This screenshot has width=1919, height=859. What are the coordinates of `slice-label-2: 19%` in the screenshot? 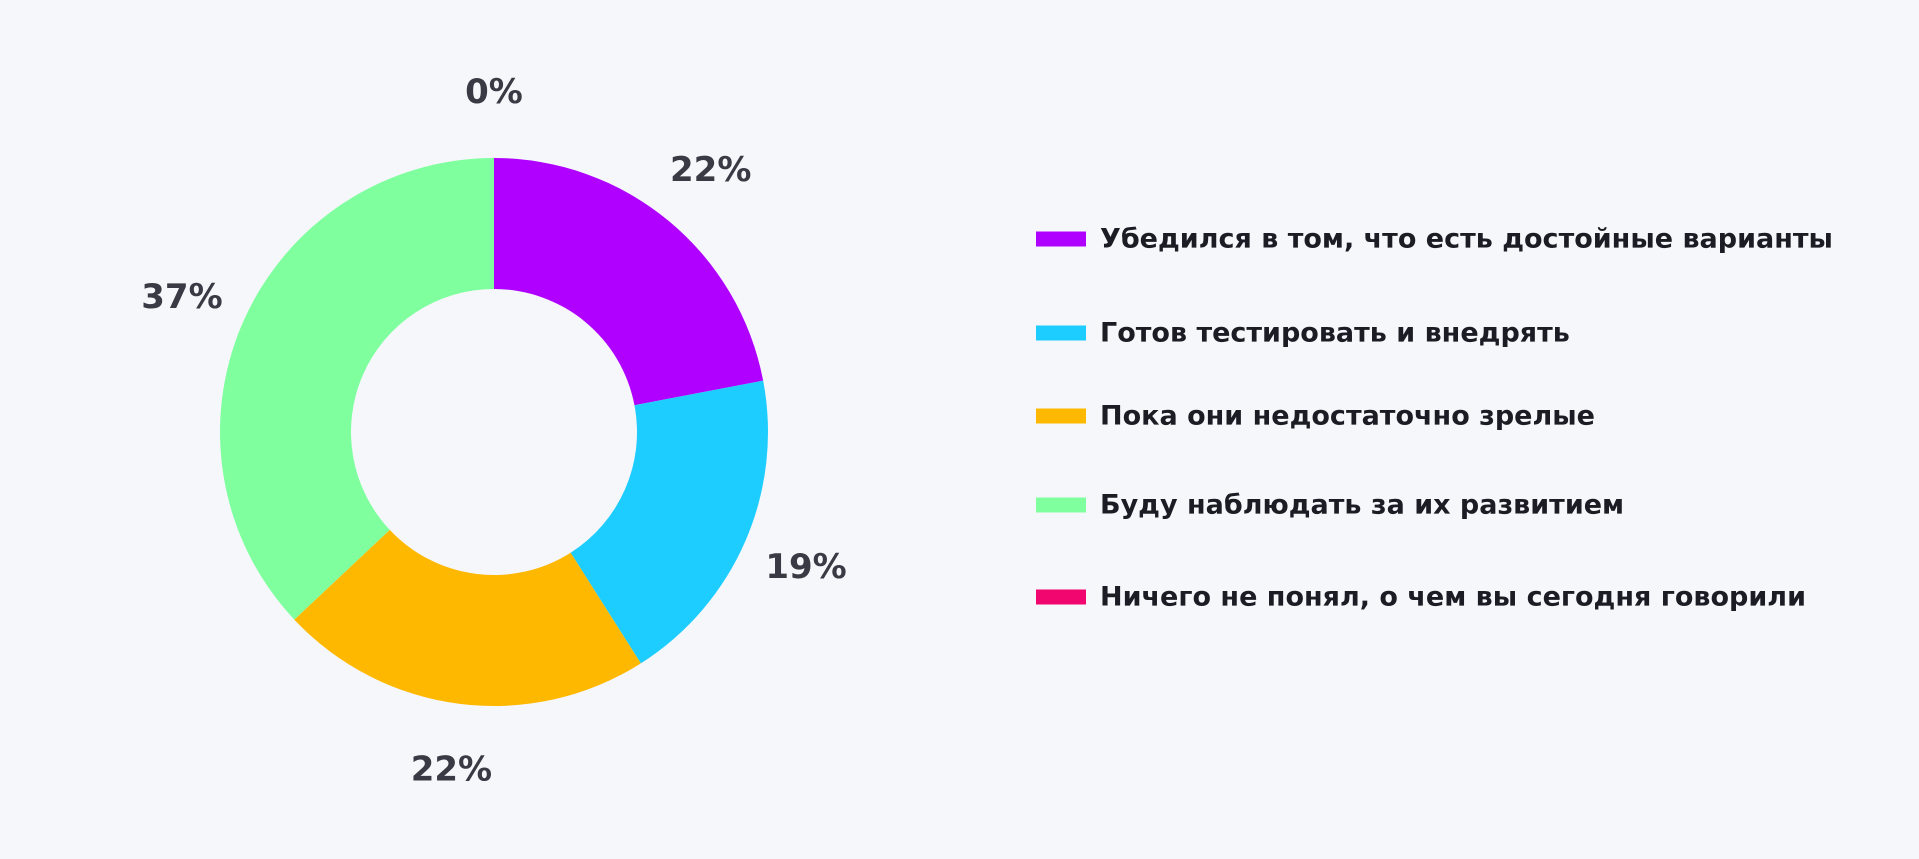 It's located at (805, 567).